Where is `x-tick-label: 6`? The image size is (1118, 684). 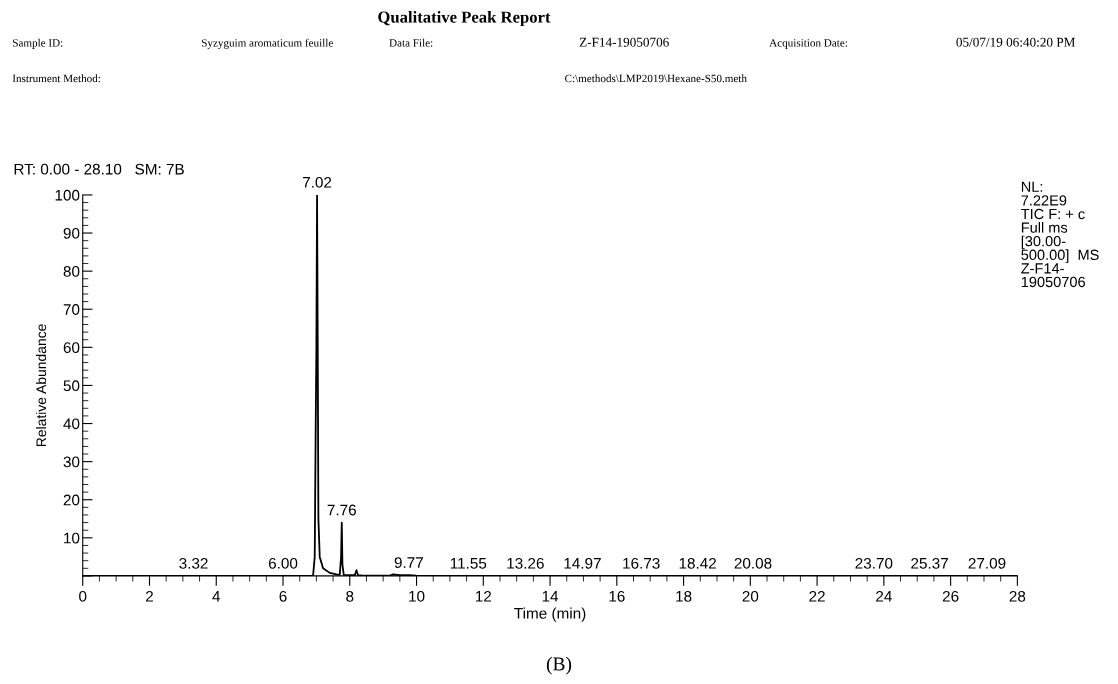 x-tick-label: 6 is located at coordinates (283, 596).